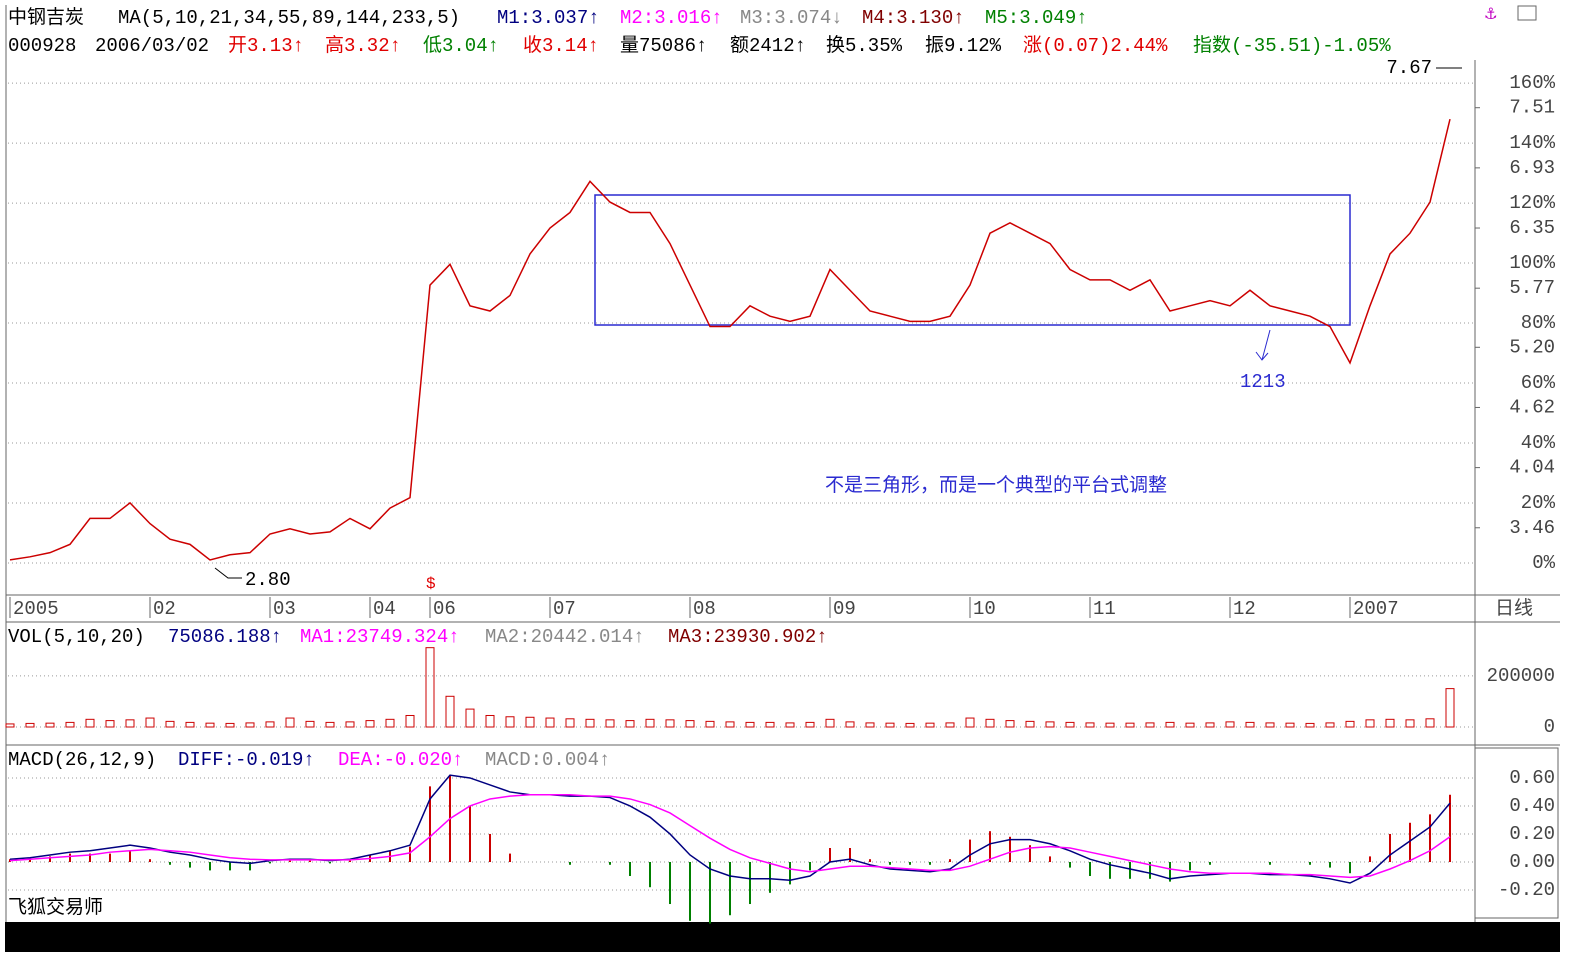  Describe the element at coordinates (564, 609) in the screenshot. I see `x-tick-label: 07` at that location.